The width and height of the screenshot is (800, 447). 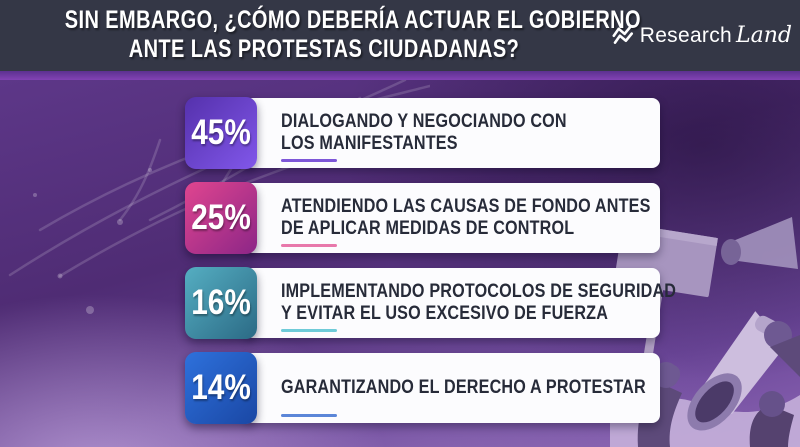 I want to click on answer-card: GARANTIZANDO EL DERECHO A PROTESTAR, so click(x=452, y=388).